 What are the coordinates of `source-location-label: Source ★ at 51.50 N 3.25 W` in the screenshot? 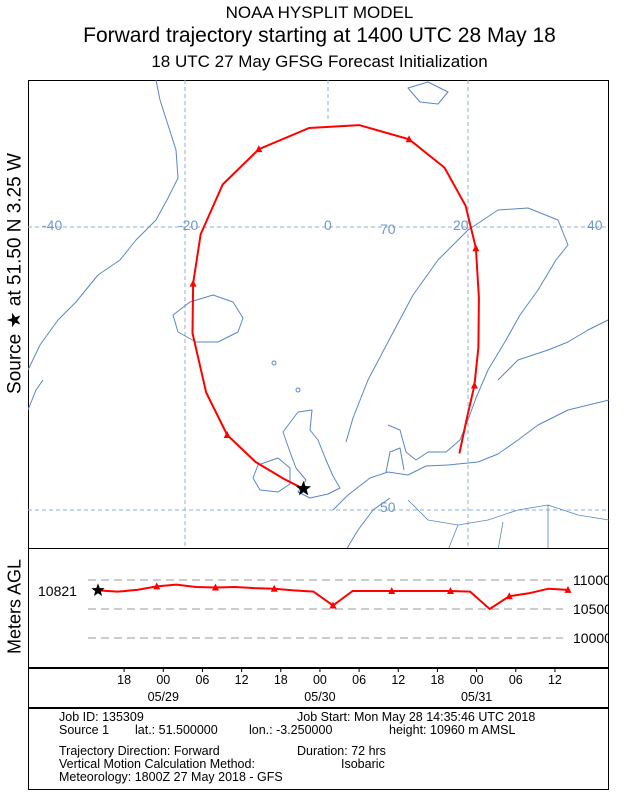 It's located at (15, 273).